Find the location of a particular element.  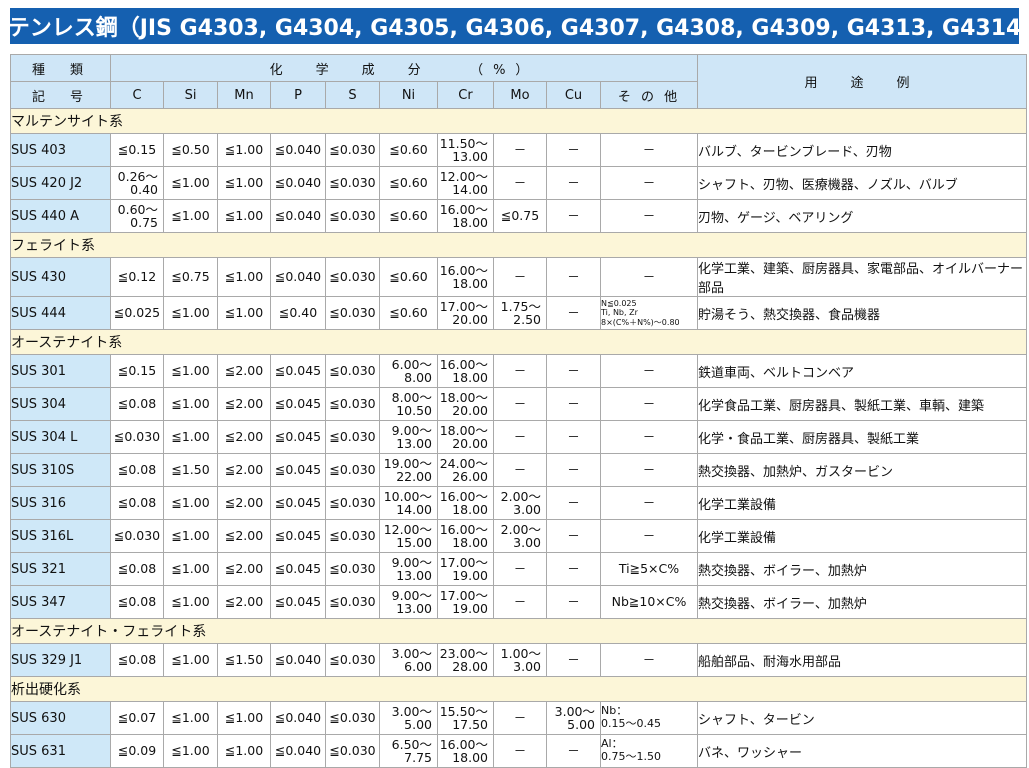

cell-ni: 3.00～ 6.00 is located at coordinates (408, 660).